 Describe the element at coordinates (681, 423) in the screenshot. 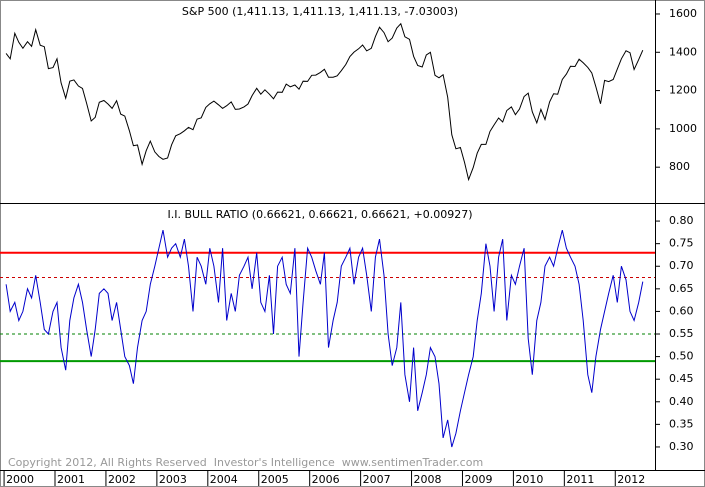

I see `y-tick-label: 0.35` at that location.